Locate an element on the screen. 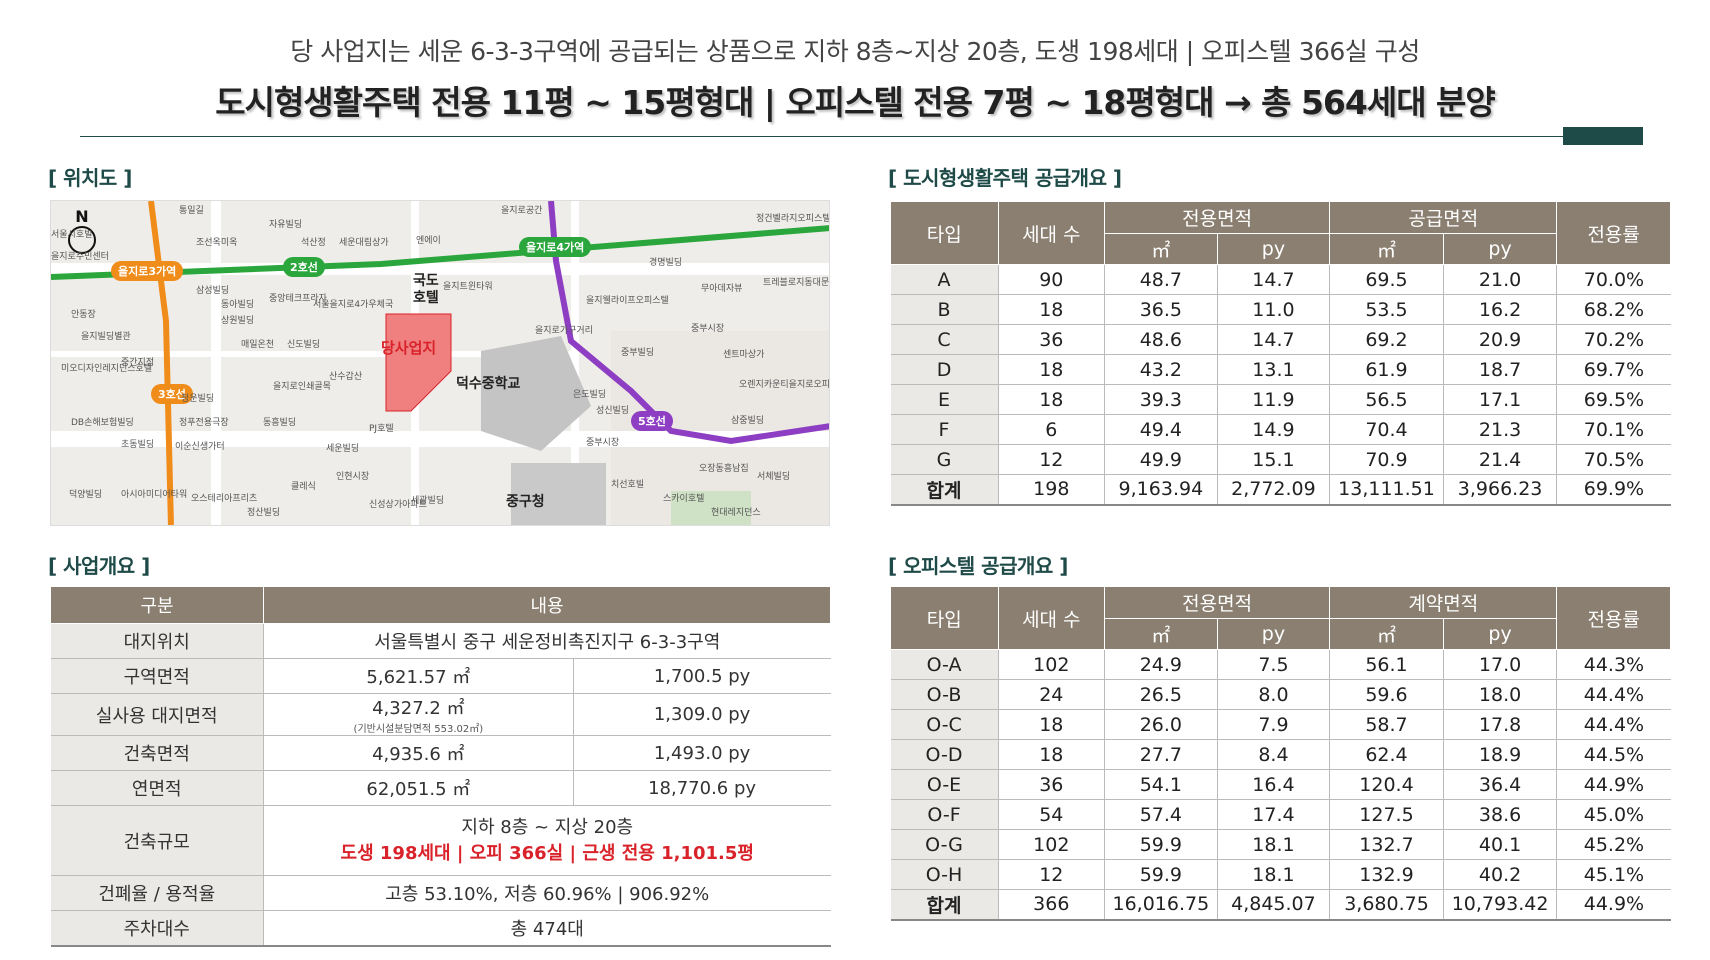 This screenshot has width=1710, height=960. value-cell: 56.5 is located at coordinates (1386, 399).